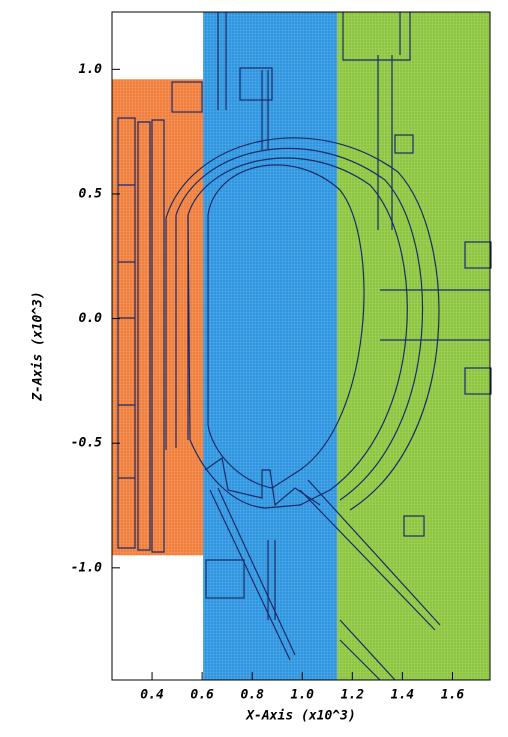  I want to click on y-tick-label: -0.5, so click(86, 443).